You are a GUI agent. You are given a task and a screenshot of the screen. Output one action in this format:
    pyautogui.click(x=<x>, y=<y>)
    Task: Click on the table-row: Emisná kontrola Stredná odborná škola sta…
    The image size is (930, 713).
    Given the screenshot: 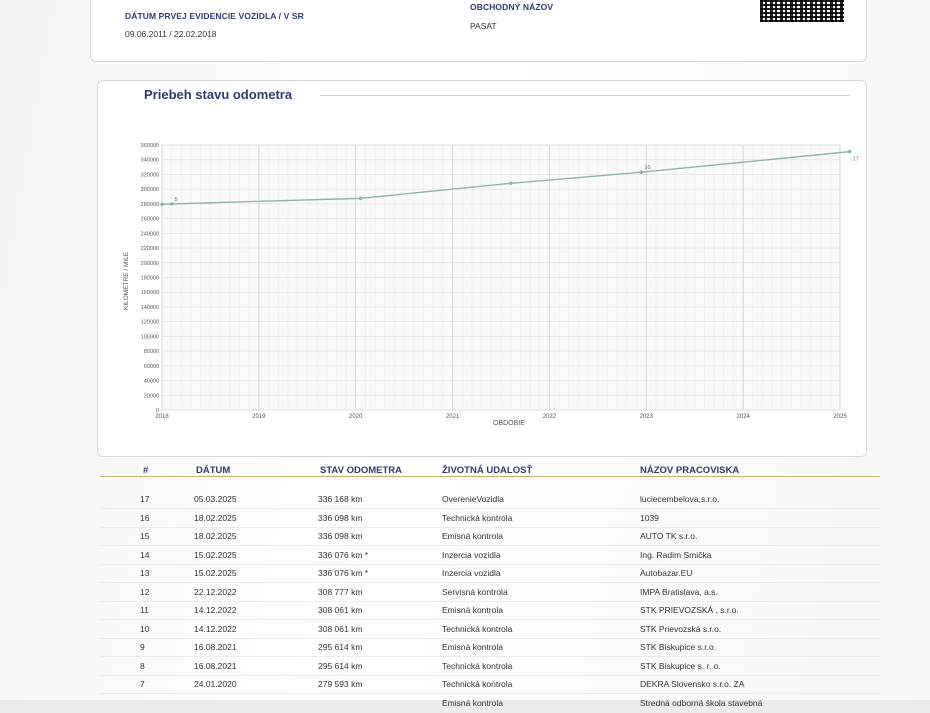 What is the action you would take?
    pyautogui.click(x=490, y=703)
    